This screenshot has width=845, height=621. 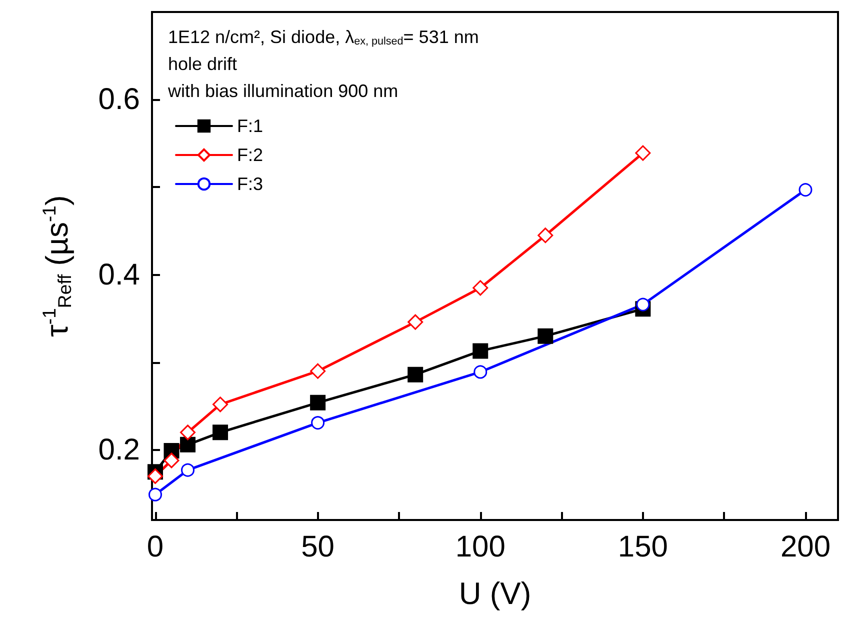 What do you see at coordinates (56, 266) in the screenshot?
I see `y-axis-title: τ-1Reff (µs-1)` at bounding box center [56, 266].